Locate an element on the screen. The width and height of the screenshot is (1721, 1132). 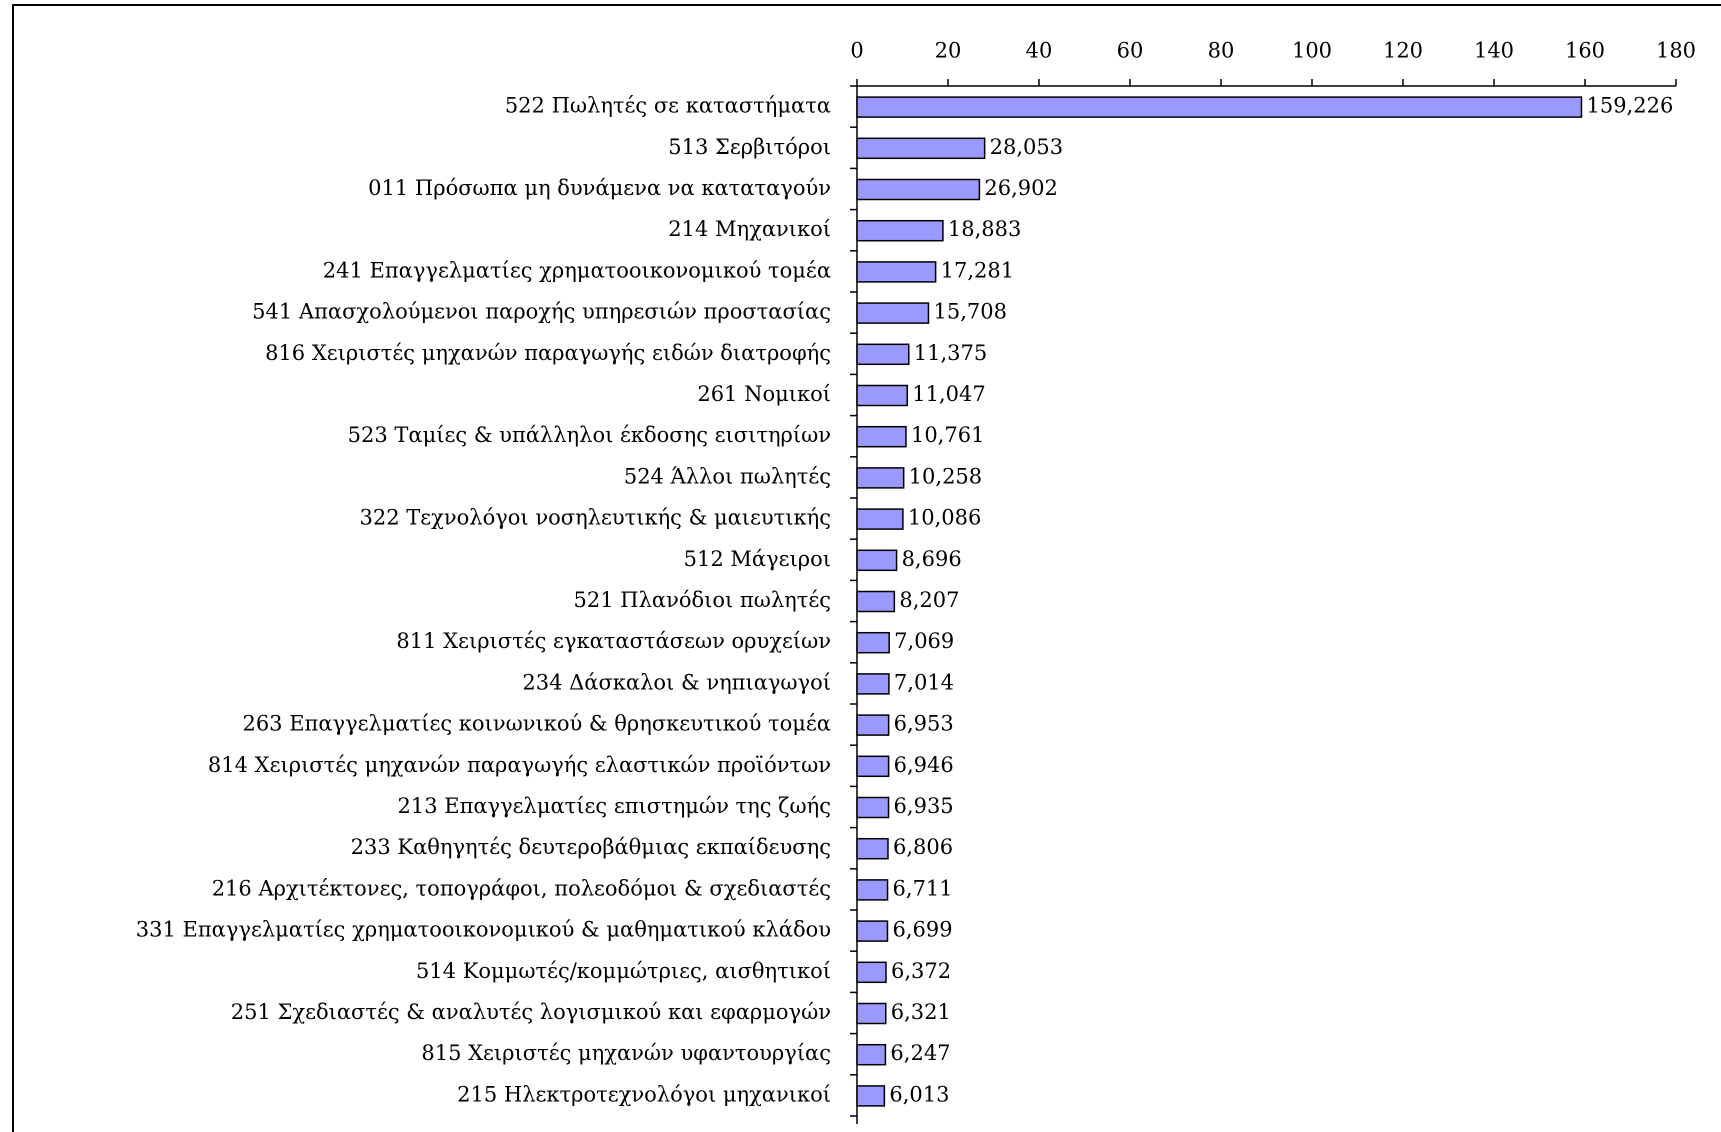
value-label: 6,247 is located at coordinates (920, 1053).